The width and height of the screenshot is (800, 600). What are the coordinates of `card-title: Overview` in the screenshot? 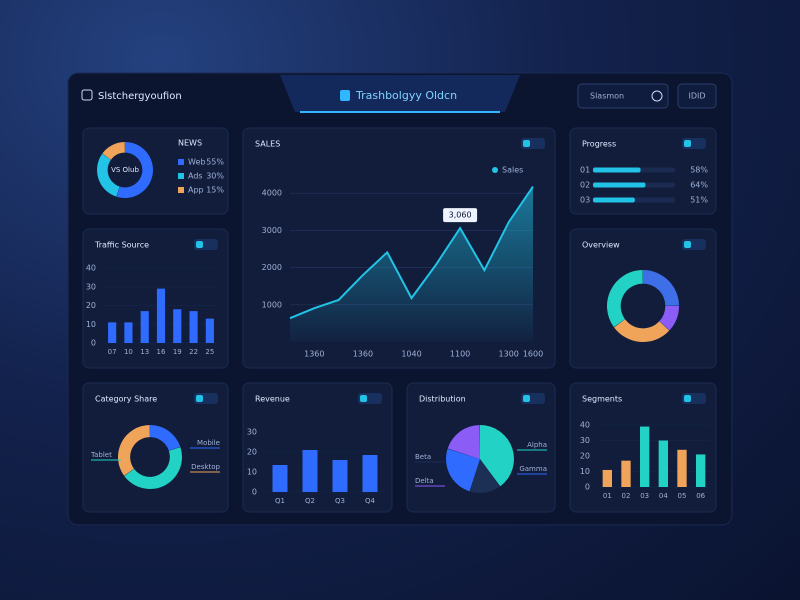 It's located at (601, 245).